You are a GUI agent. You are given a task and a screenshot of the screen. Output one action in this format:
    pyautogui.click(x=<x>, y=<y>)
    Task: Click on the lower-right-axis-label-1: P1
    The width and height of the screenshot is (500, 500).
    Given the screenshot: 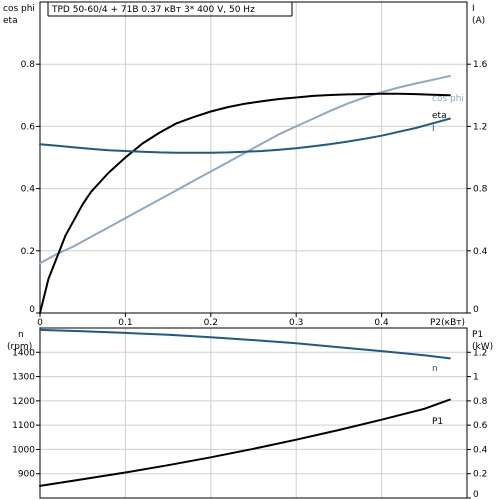 What is the action you would take?
    pyautogui.click(x=477, y=335)
    